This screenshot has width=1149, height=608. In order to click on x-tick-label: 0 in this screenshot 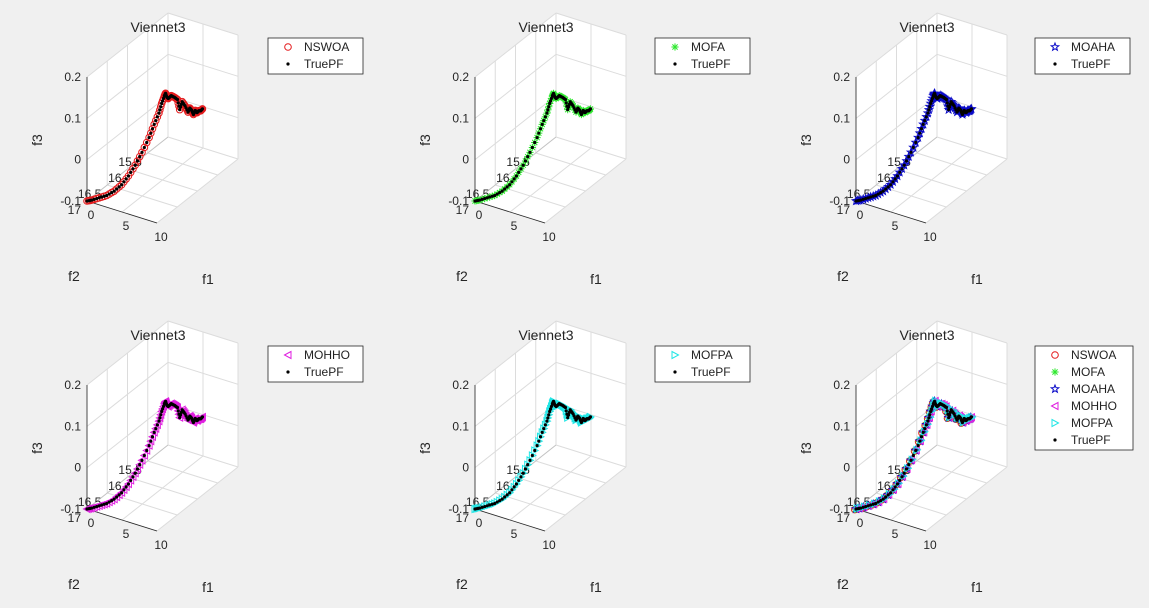, I will do `click(91, 523)`.